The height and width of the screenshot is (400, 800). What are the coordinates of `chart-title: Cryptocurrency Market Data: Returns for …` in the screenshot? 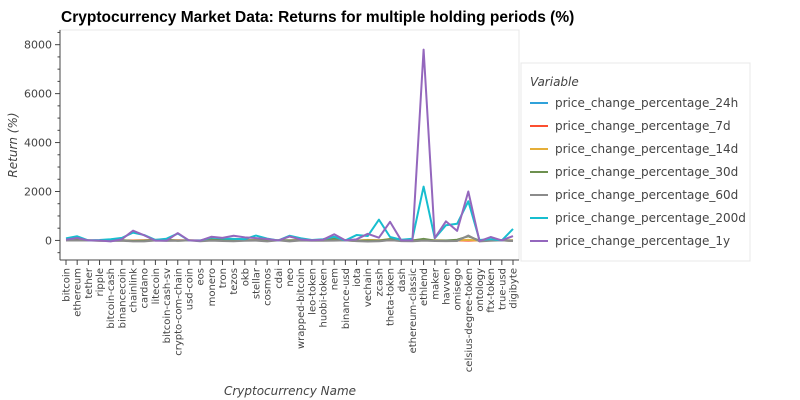 It's located at (317, 17).